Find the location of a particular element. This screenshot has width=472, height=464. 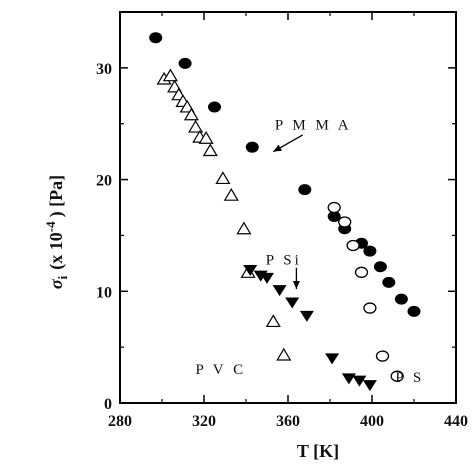

x-tick-label: 400 is located at coordinates (372, 421).